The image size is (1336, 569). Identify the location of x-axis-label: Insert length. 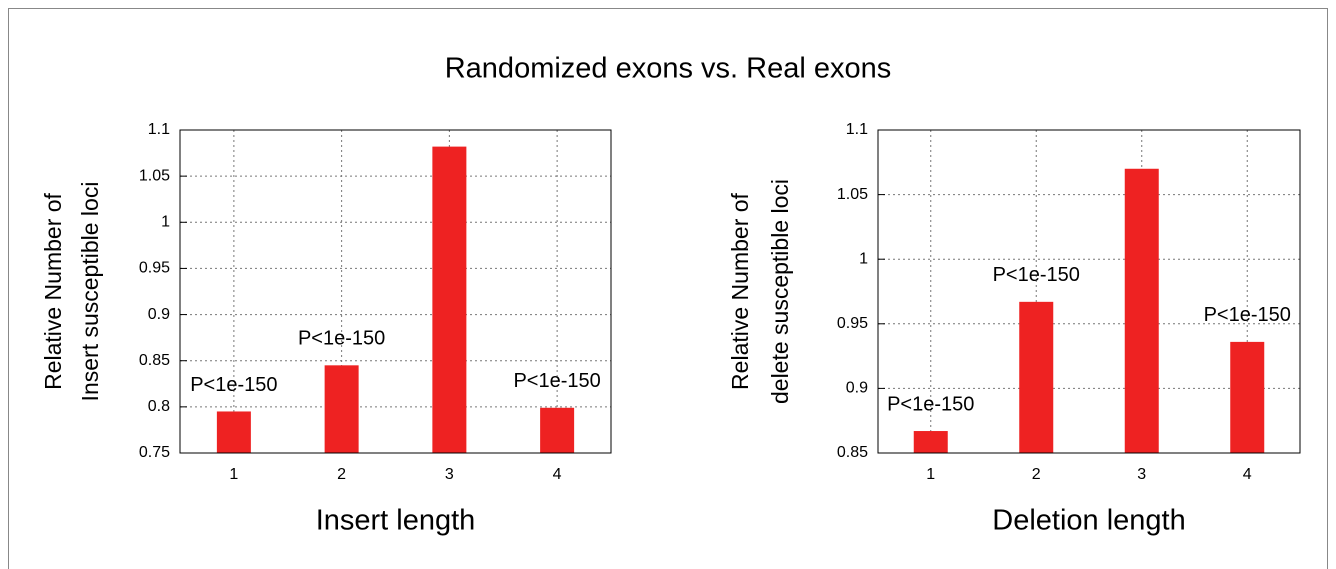
(396, 521).